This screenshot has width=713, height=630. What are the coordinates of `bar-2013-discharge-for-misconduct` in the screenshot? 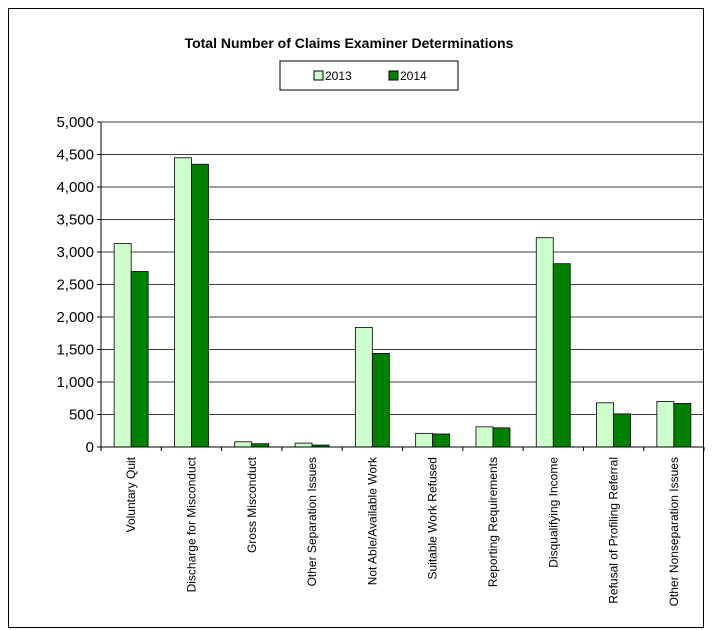 It's located at (183, 302).